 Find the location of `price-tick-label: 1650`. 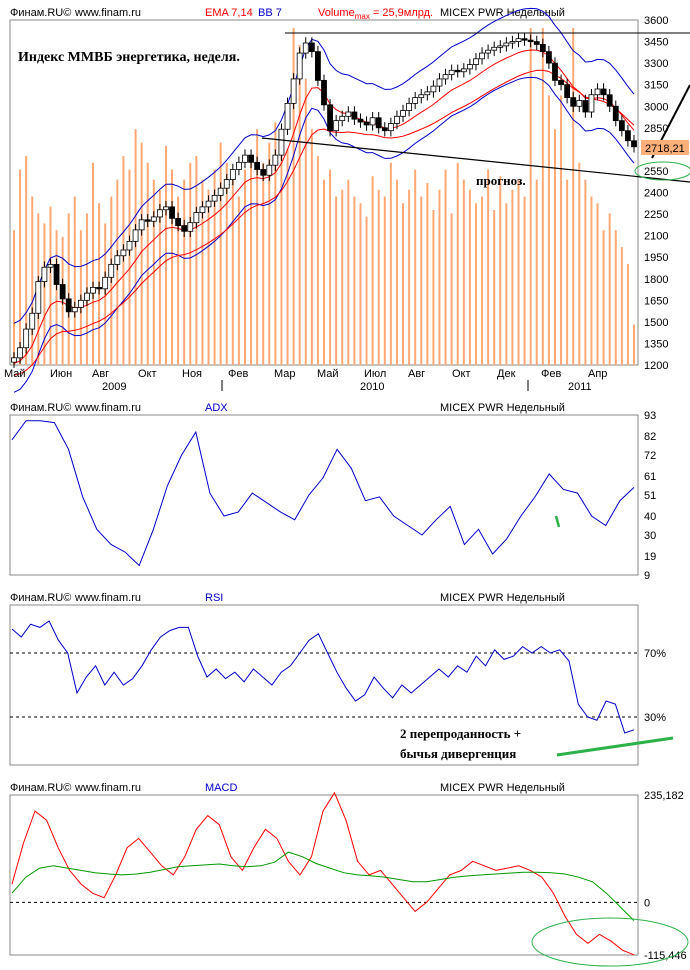

price-tick-label: 1650 is located at coordinates (656, 301).